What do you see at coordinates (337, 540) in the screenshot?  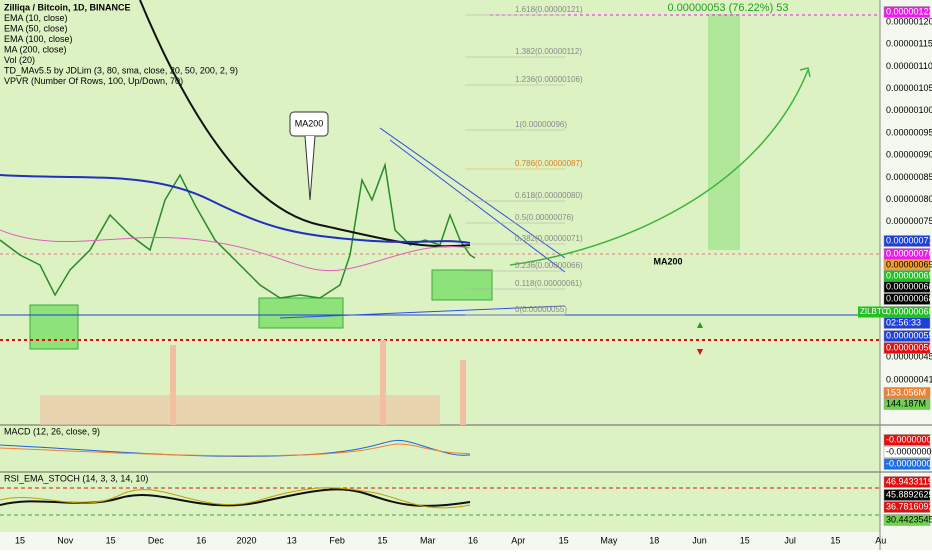 I see `time-tick: Feb` at bounding box center [337, 540].